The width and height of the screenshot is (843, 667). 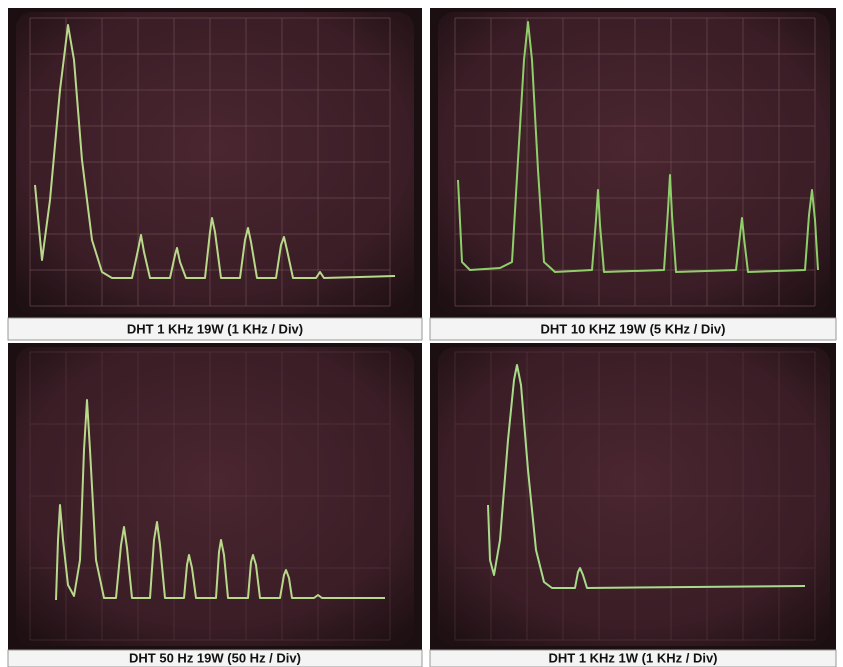 I want to click on caption: DHT 50 Hz 19W (50 Hz / Div), so click(x=215, y=657).